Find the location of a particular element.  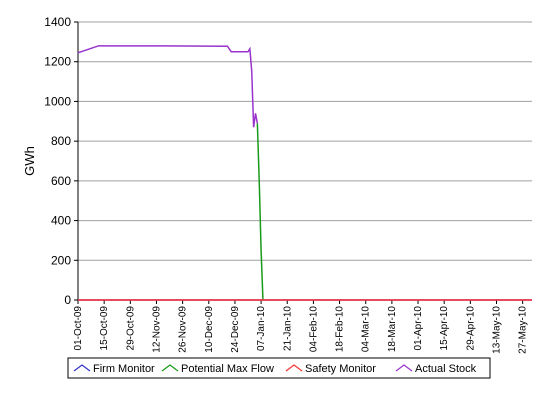

legend-label: Firm Monitor is located at coordinates (124, 369).